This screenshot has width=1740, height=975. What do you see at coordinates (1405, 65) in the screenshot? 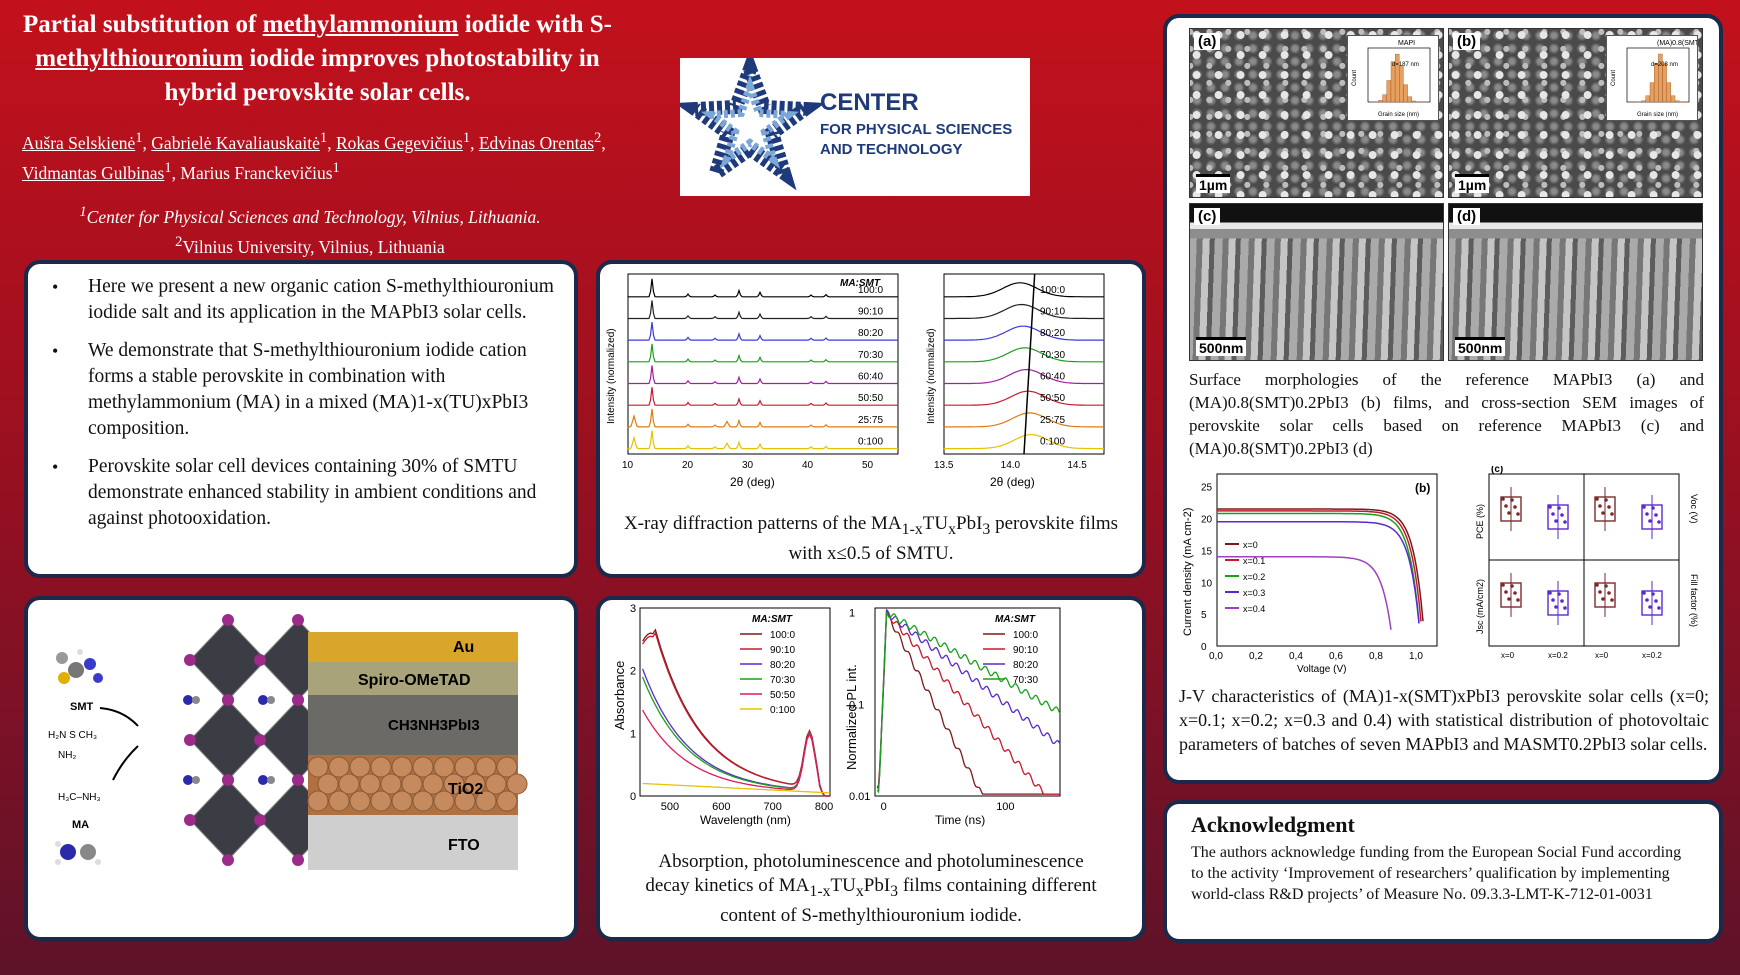
I see `histogram-mean: d=187 nm` at bounding box center [1405, 65].